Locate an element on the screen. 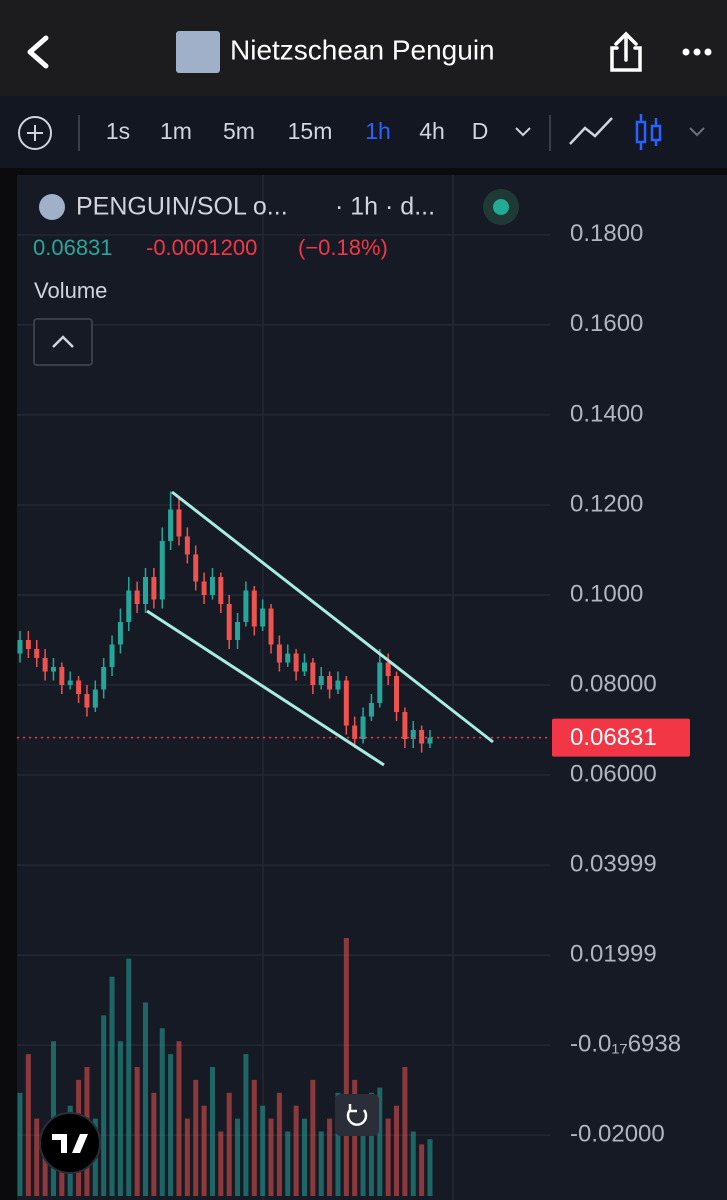 The width and height of the screenshot is (727, 1200). last-close: 0.06831 is located at coordinates (73, 247).